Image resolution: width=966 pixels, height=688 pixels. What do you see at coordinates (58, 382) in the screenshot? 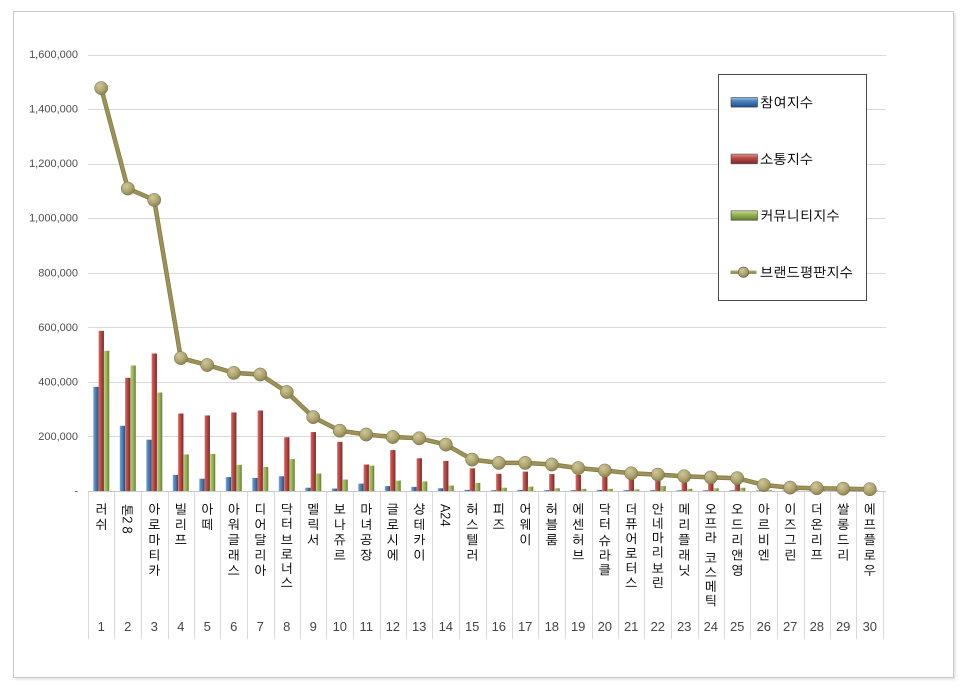
I see `svg-text: 400,000` at bounding box center [58, 382].